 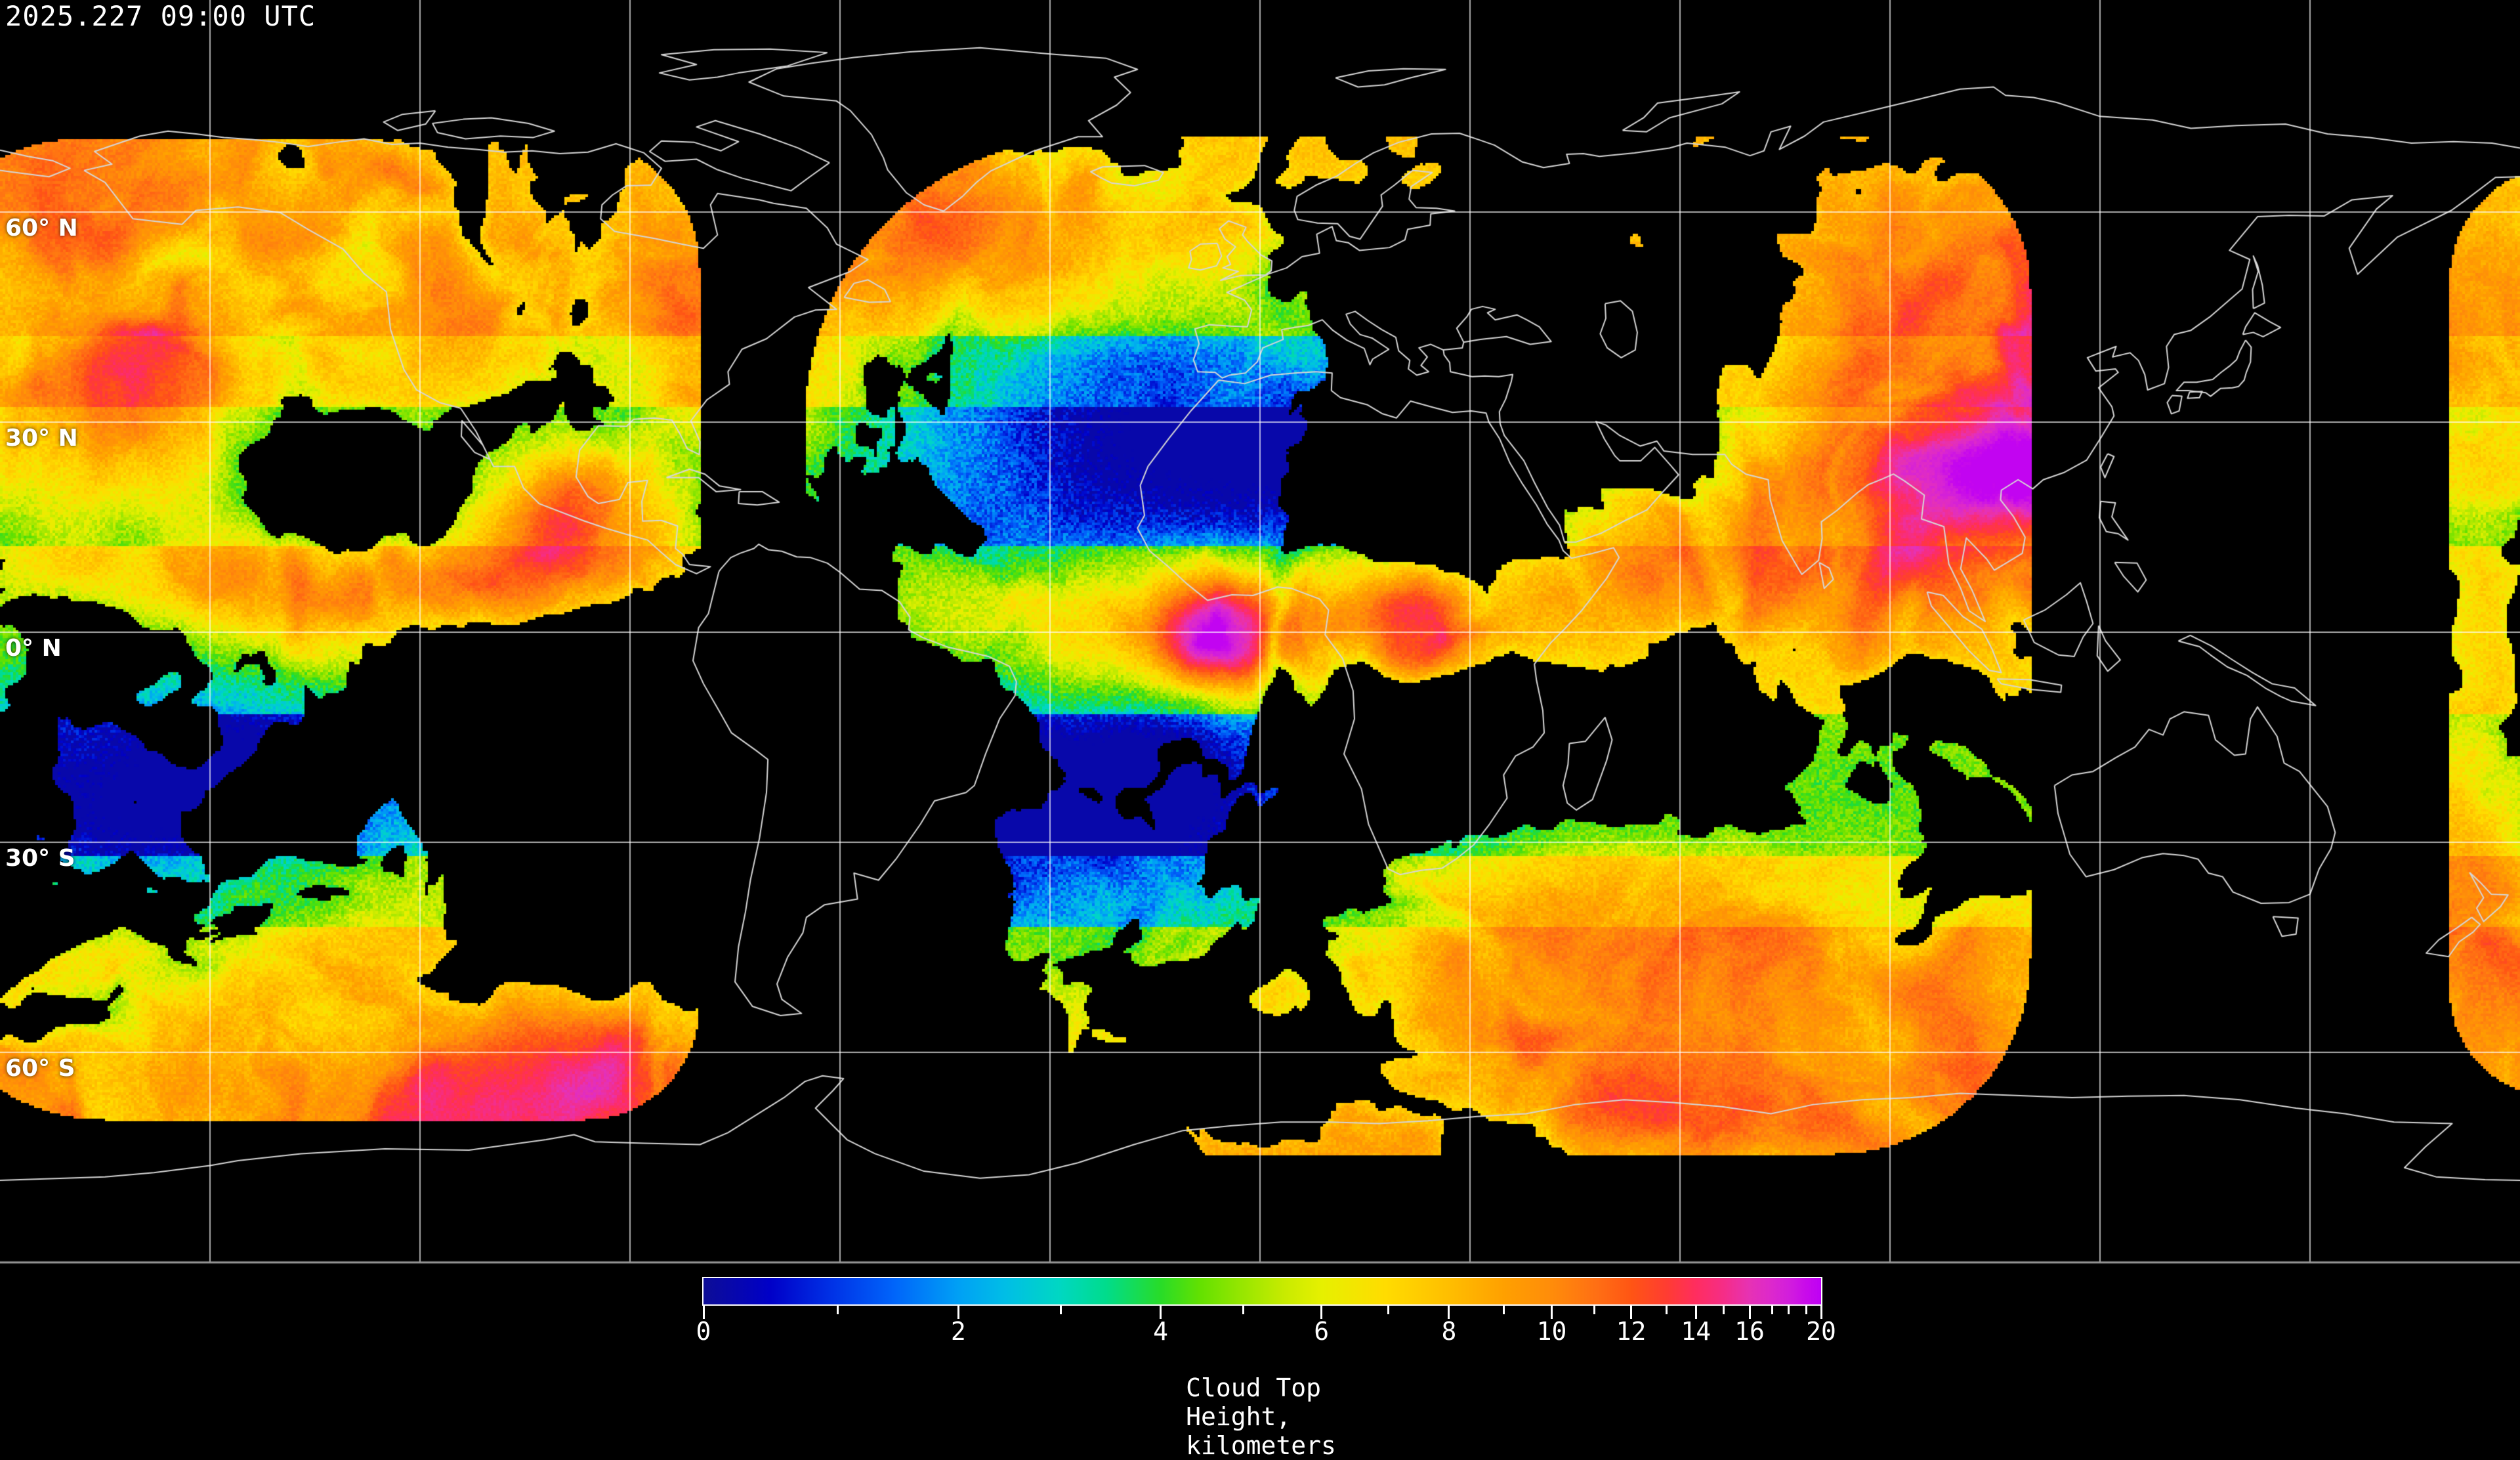 What do you see at coordinates (1551, 1331) in the screenshot?
I see `colorbar-tick-label: 10` at bounding box center [1551, 1331].